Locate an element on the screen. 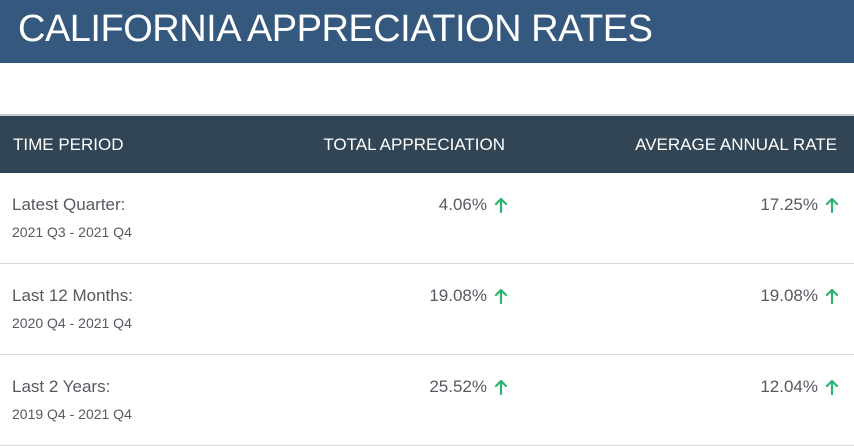 The image size is (854, 446). average-annual-rate-text: 19.08% is located at coordinates (789, 295).